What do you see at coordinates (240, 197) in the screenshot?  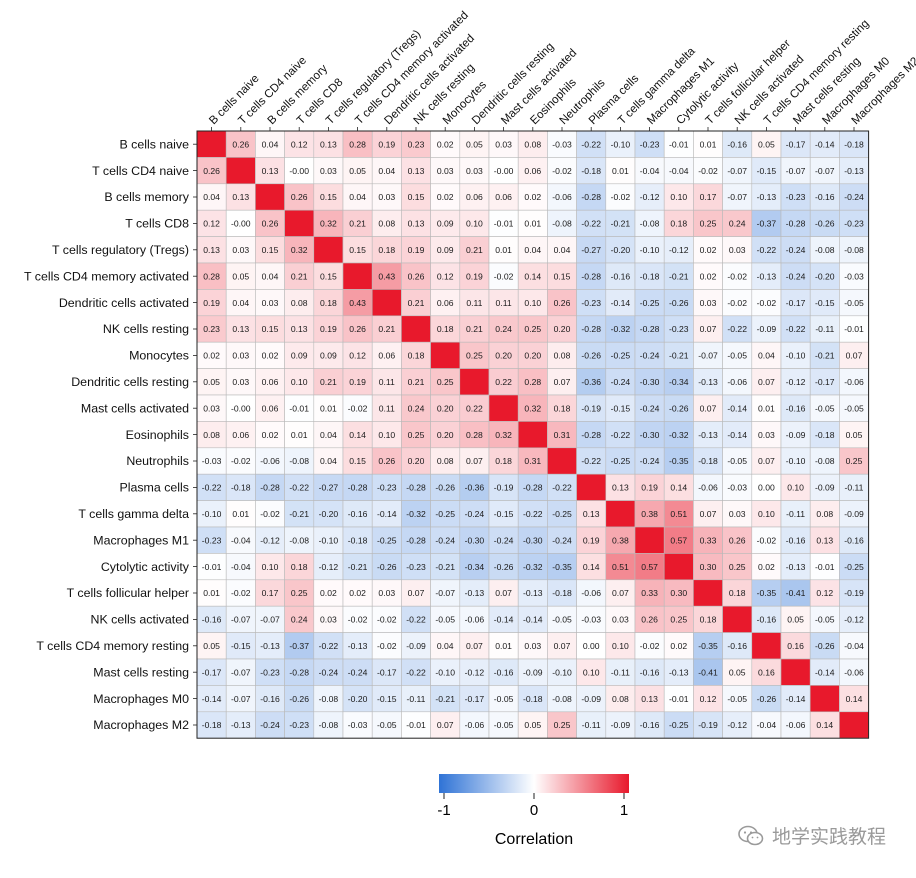 I see `heatmap-cell-value: 0.13` at bounding box center [240, 197].